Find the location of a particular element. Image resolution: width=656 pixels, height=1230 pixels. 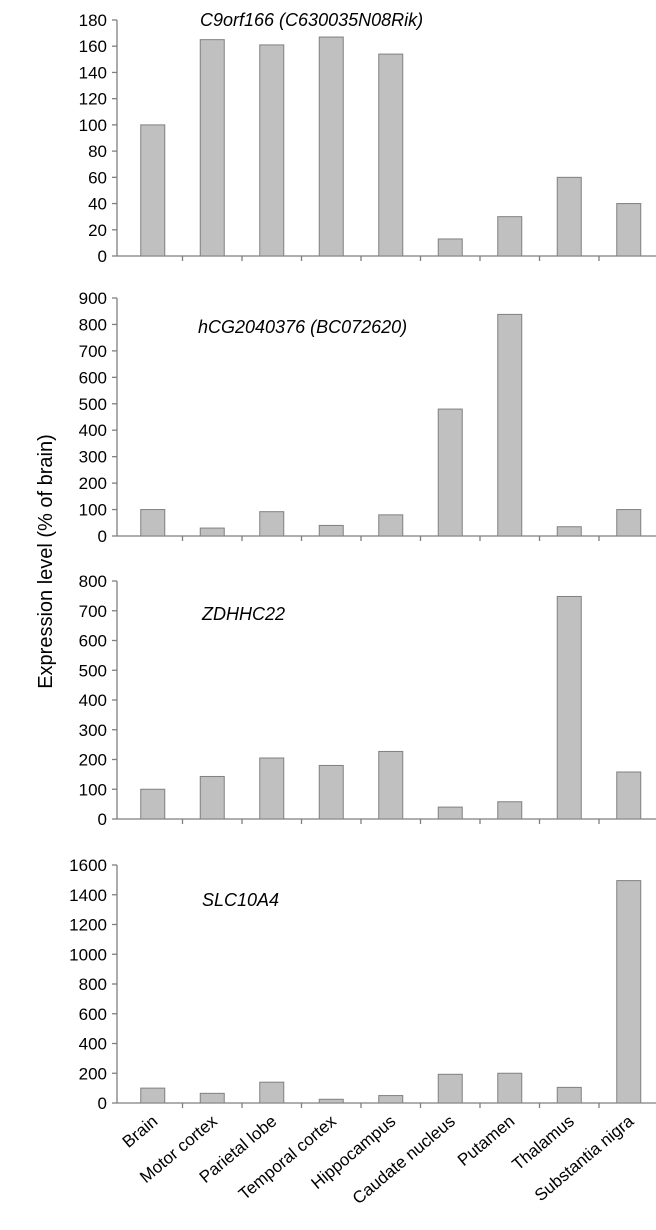

y-tick-label: 20 is located at coordinates (97, 230).